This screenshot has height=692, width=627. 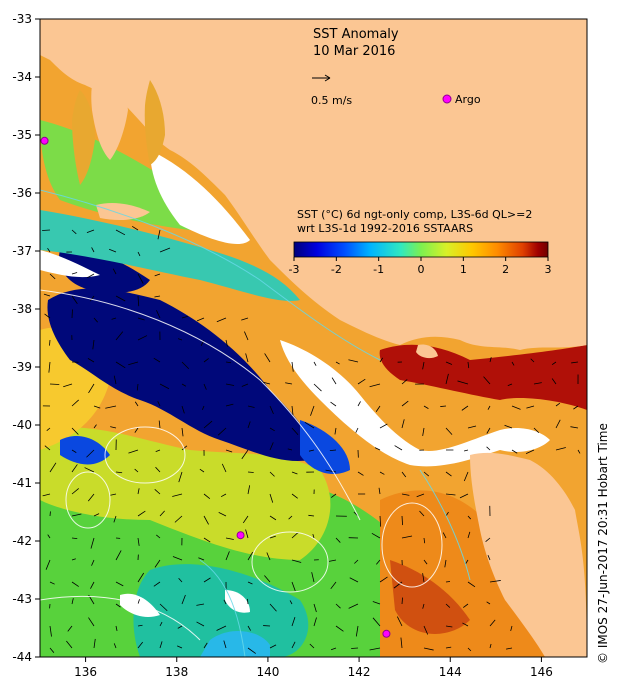 What do you see at coordinates (447, 99) in the screenshot?
I see `argo-legend-icon` at bounding box center [447, 99].